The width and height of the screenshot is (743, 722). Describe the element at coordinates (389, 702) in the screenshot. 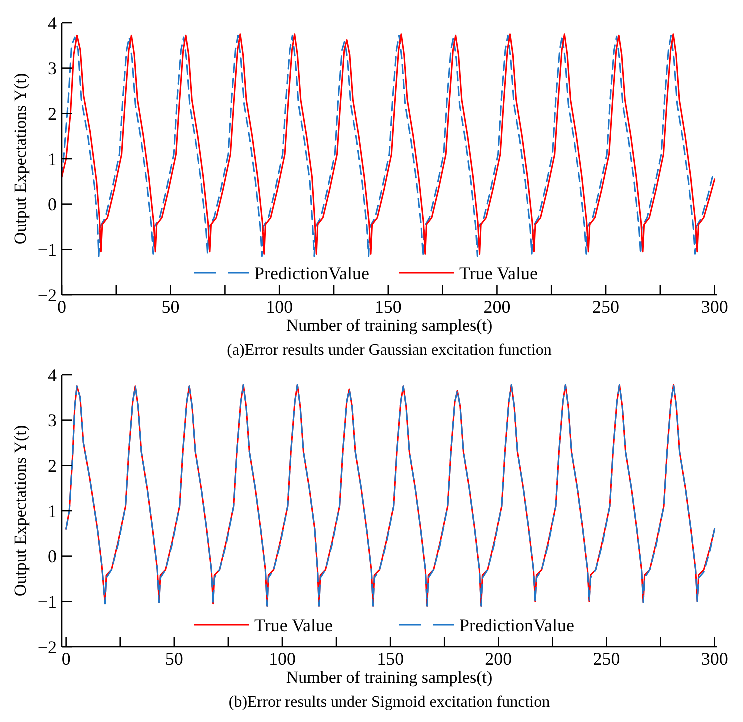

I see `text: (b)Error results under Sigmoid excitation function` at that location.